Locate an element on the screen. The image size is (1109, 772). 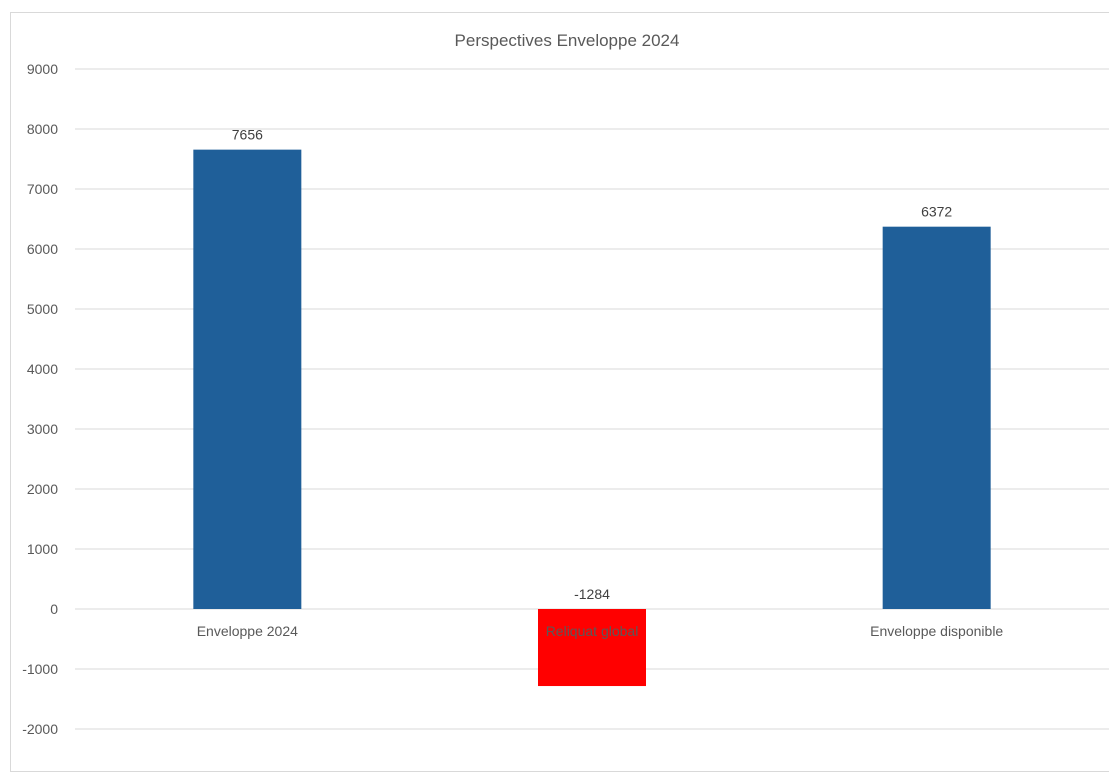
data-label: -1284 is located at coordinates (592, 594).